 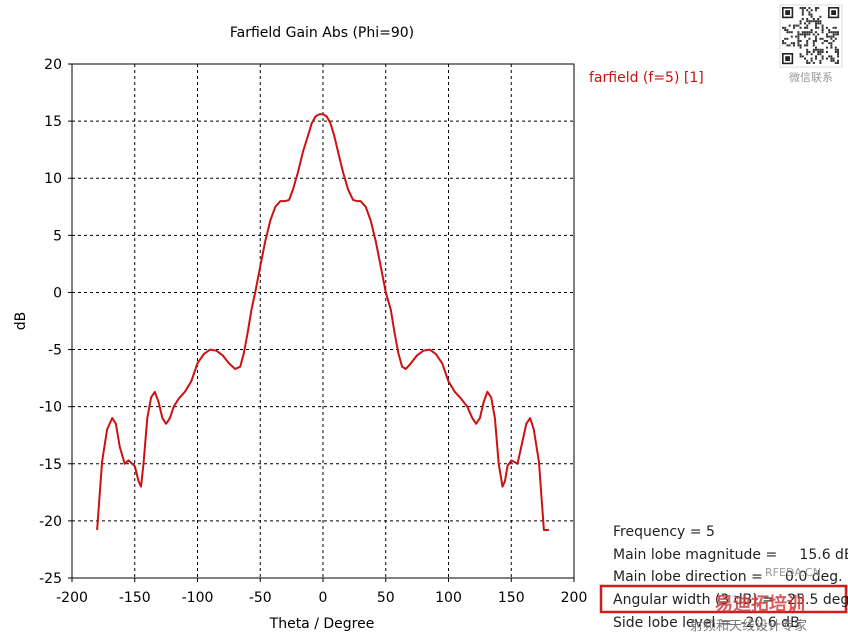 I want to click on y-tick-label: 10, so click(x=53, y=179).